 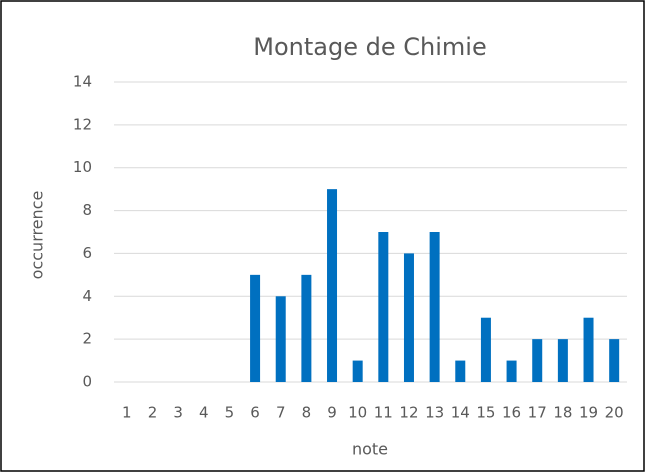 I want to click on x-tick-label: 15, so click(x=485, y=413).